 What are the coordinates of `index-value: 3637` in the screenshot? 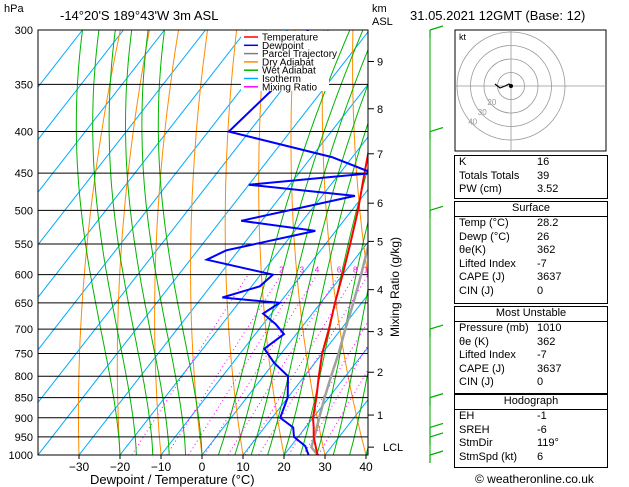 It's located at (549, 370).